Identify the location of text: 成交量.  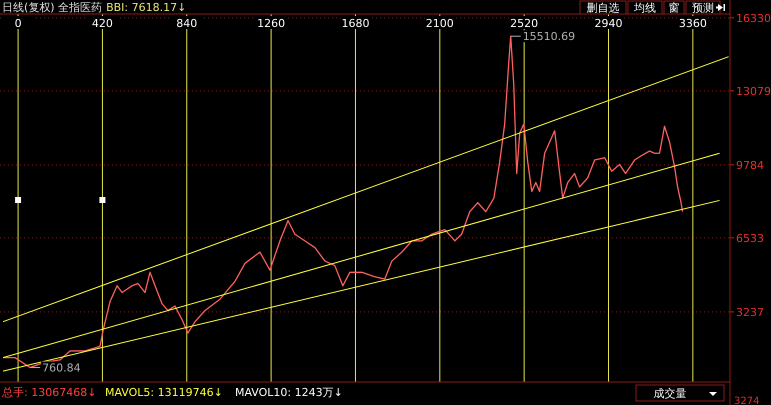
(670, 393).